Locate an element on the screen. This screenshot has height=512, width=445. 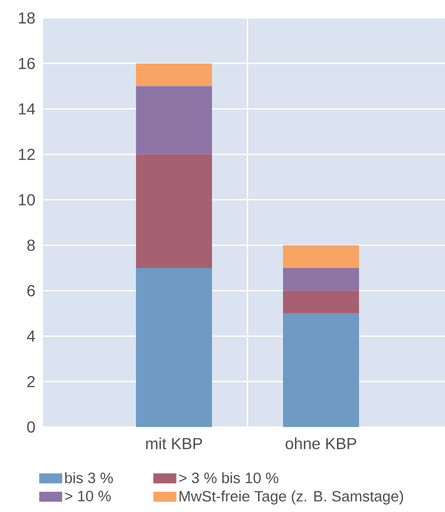
legend-label: > 3 % bis 10 % is located at coordinates (228, 478).